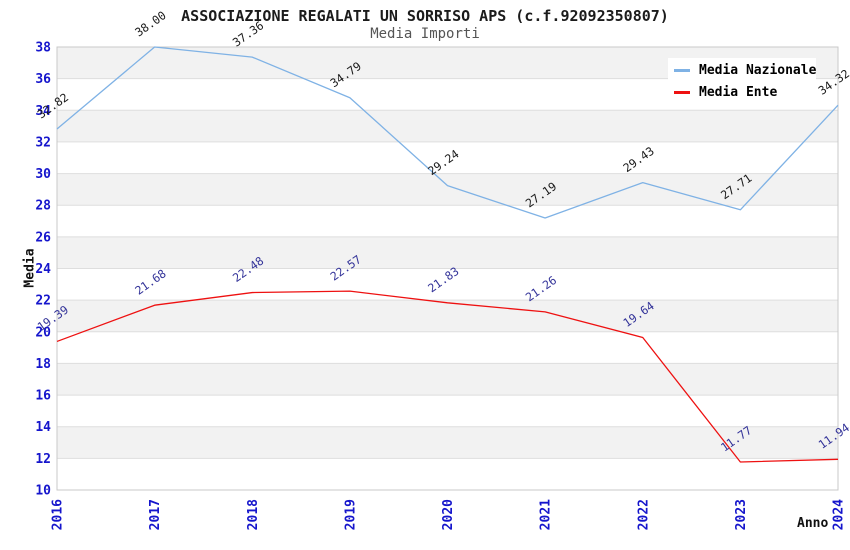  Describe the element at coordinates (248, 33) in the screenshot. I see `data-point-label: 37.36` at that location.